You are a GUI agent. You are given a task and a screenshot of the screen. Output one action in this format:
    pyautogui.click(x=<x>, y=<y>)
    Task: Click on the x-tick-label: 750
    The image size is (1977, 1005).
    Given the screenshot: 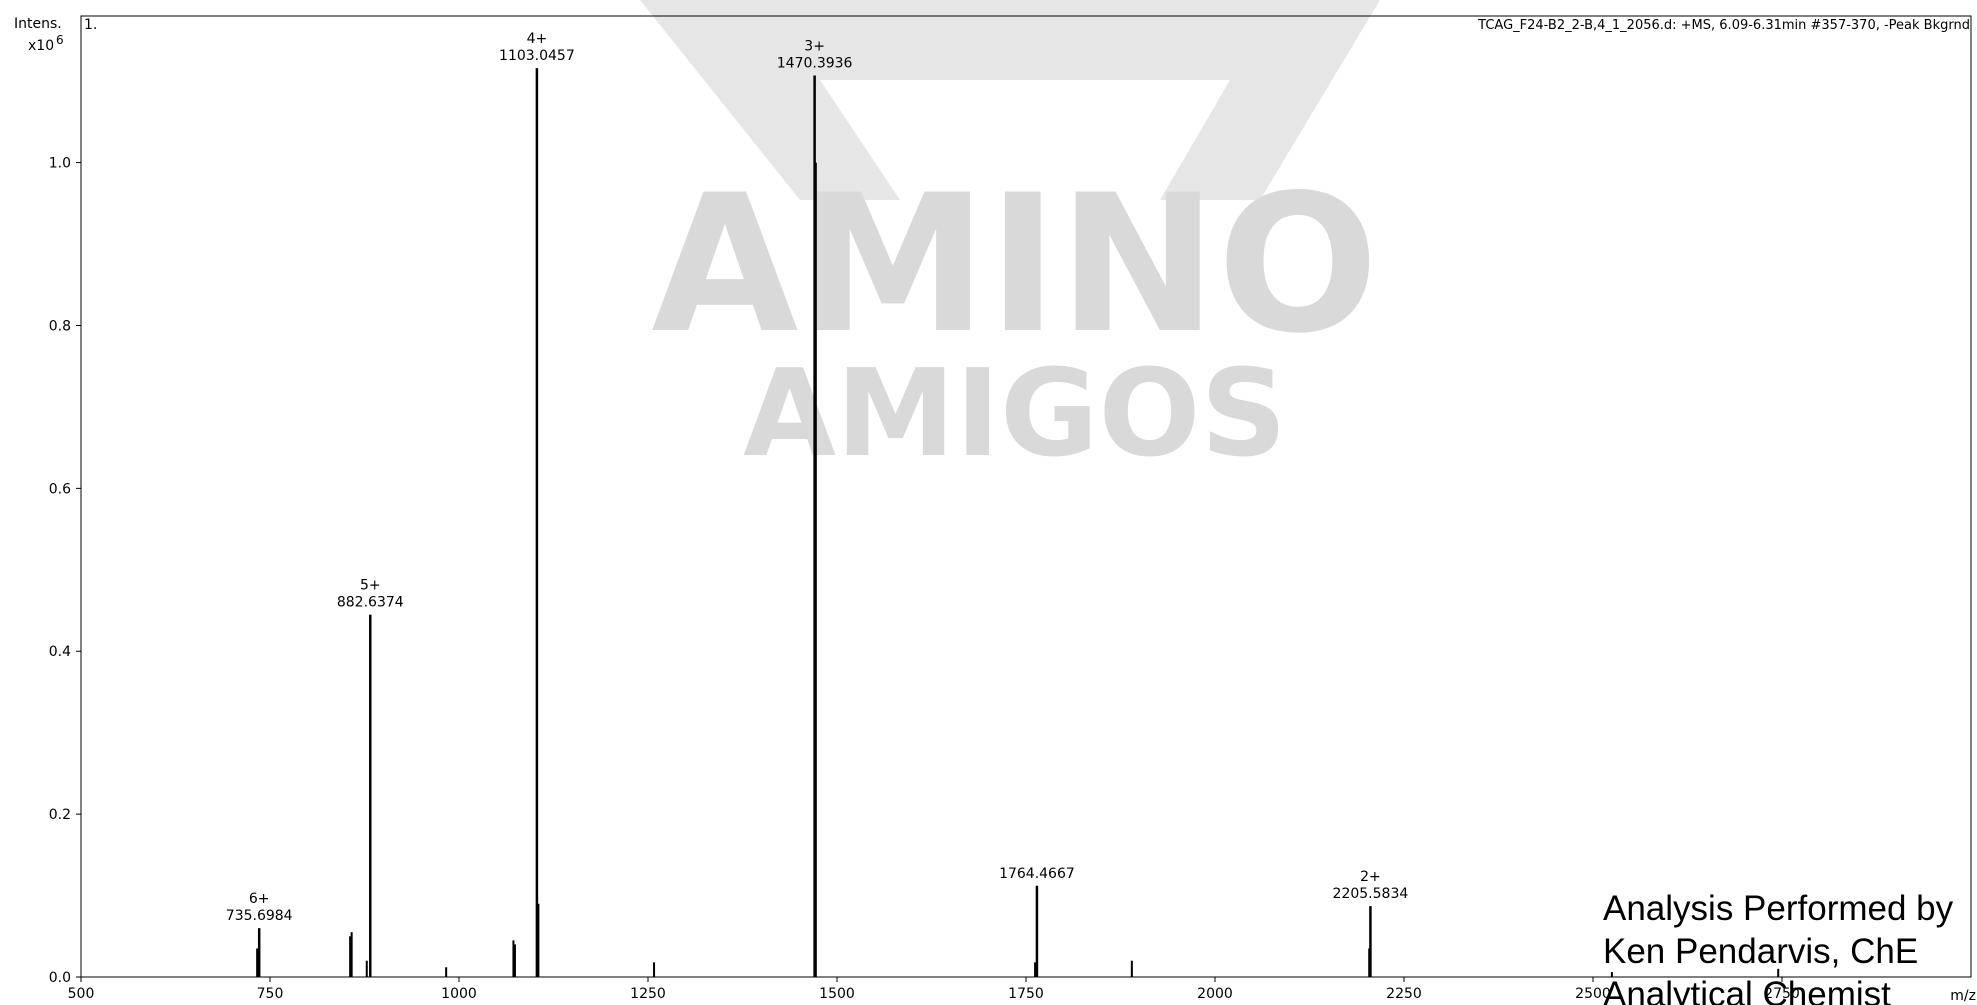 What is the action you would take?
    pyautogui.click(x=270, y=994)
    